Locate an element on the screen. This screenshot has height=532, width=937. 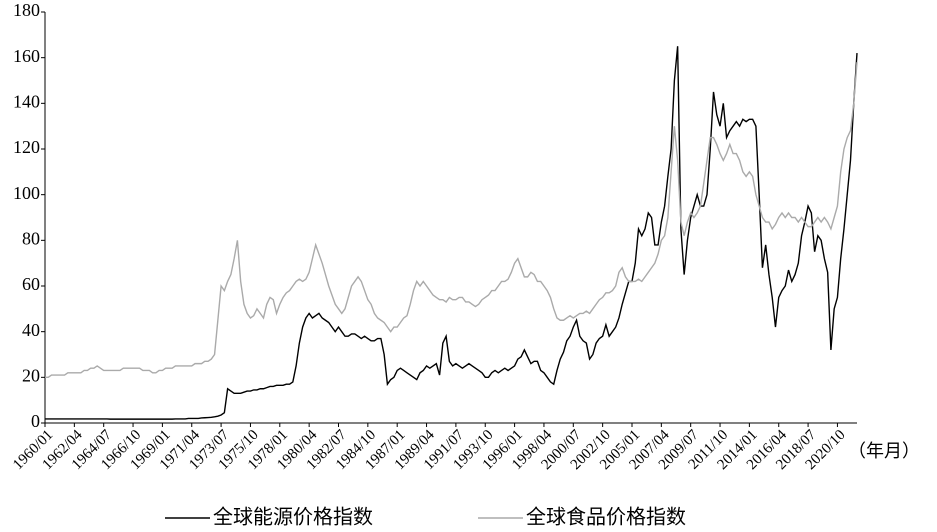
y-tick-label: 60 is located at coordinates (31, 284).